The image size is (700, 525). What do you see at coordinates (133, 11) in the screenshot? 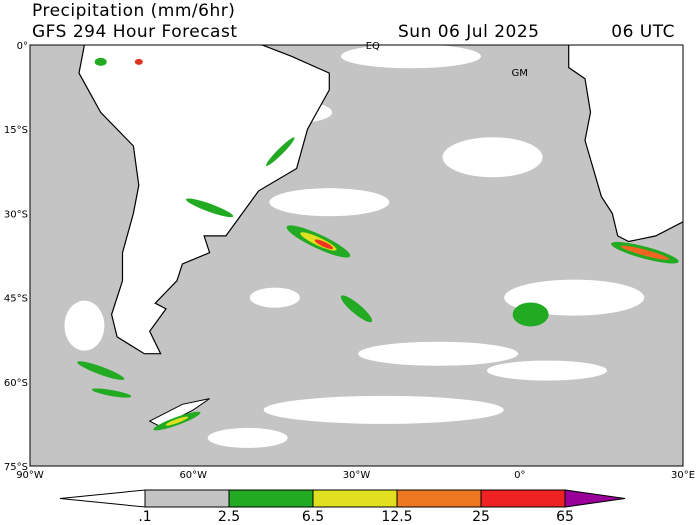
I see `title: Precipitation (mm/6hr)` at bounding box center [133, 11].